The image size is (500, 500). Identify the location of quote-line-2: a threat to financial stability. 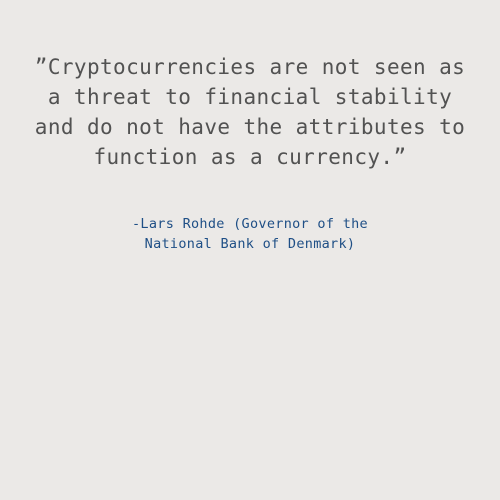
(250, 97).